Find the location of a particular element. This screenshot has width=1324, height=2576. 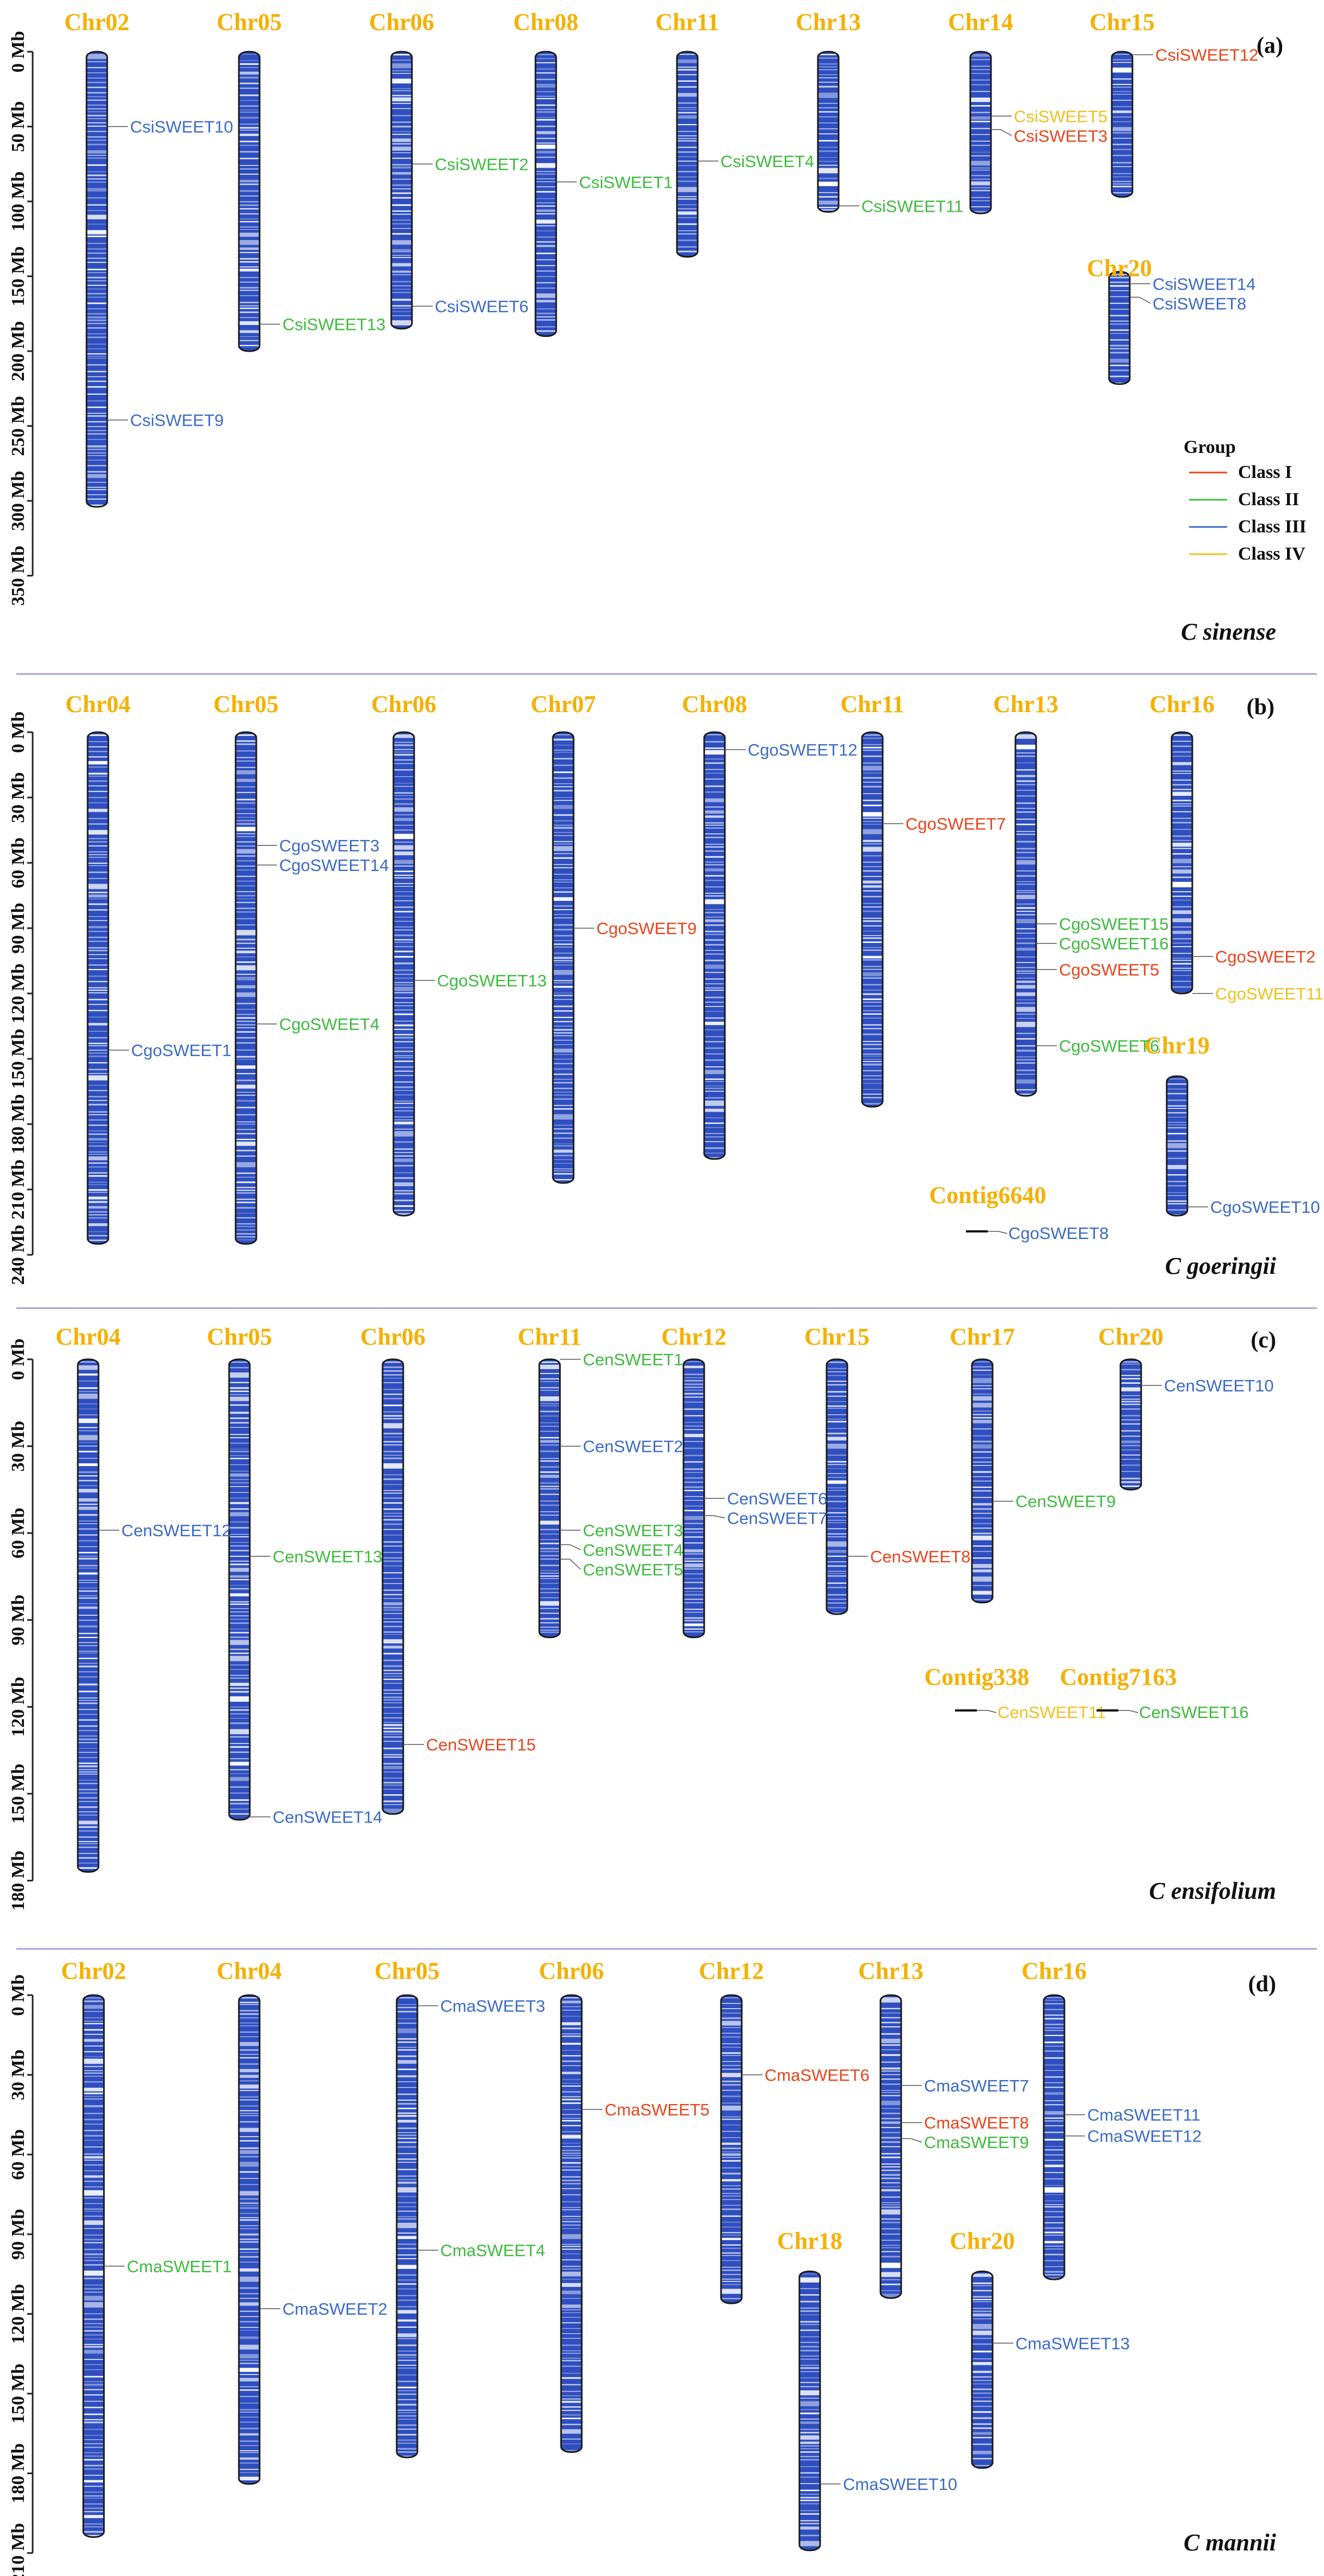

gene-label: CgoSWEET9 is located at coordinates (647, 928).